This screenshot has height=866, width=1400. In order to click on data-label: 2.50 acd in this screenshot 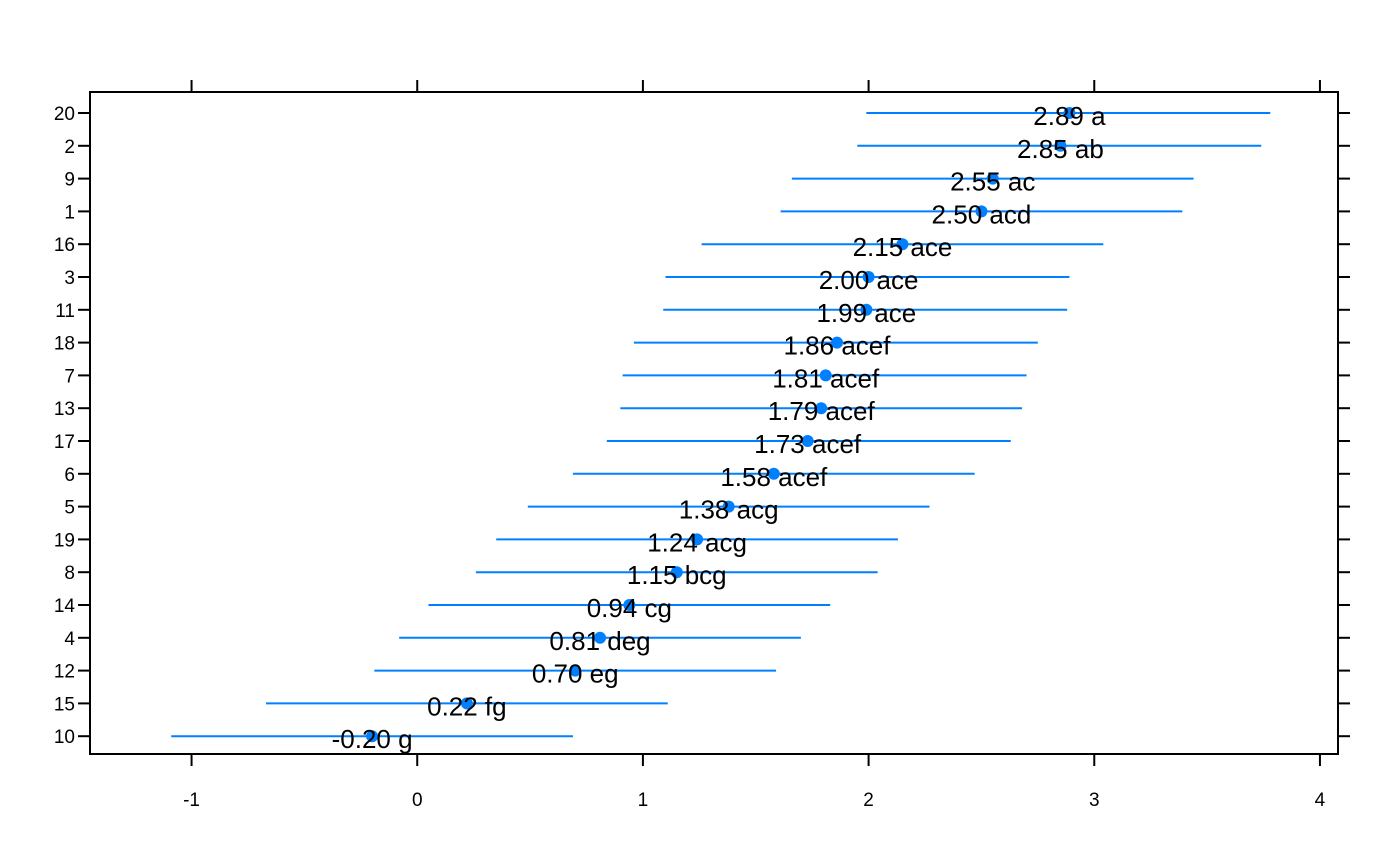, I will do `click(982, 214)`.